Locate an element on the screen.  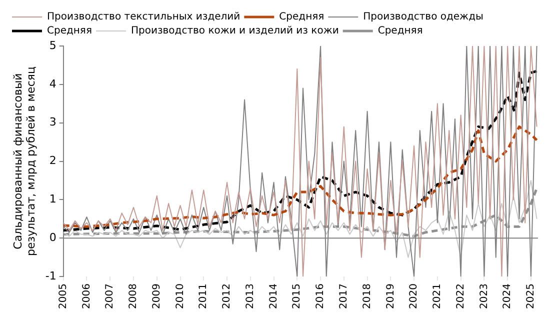
x-tick-label: 2020 is located at coordinates (414, 297).